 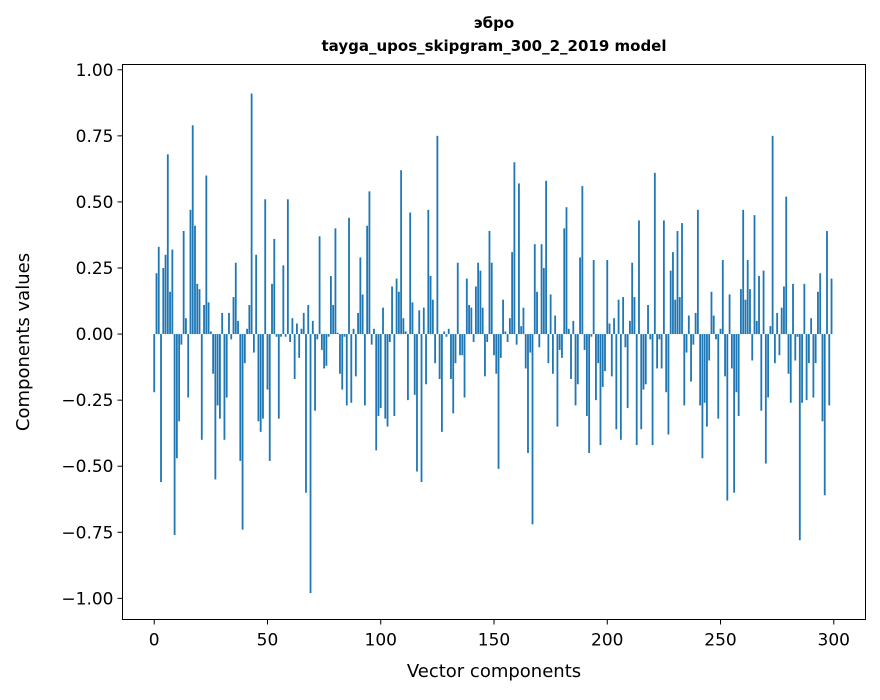 I want to click on x-tick-label: 250, so click(x=720, y=641).